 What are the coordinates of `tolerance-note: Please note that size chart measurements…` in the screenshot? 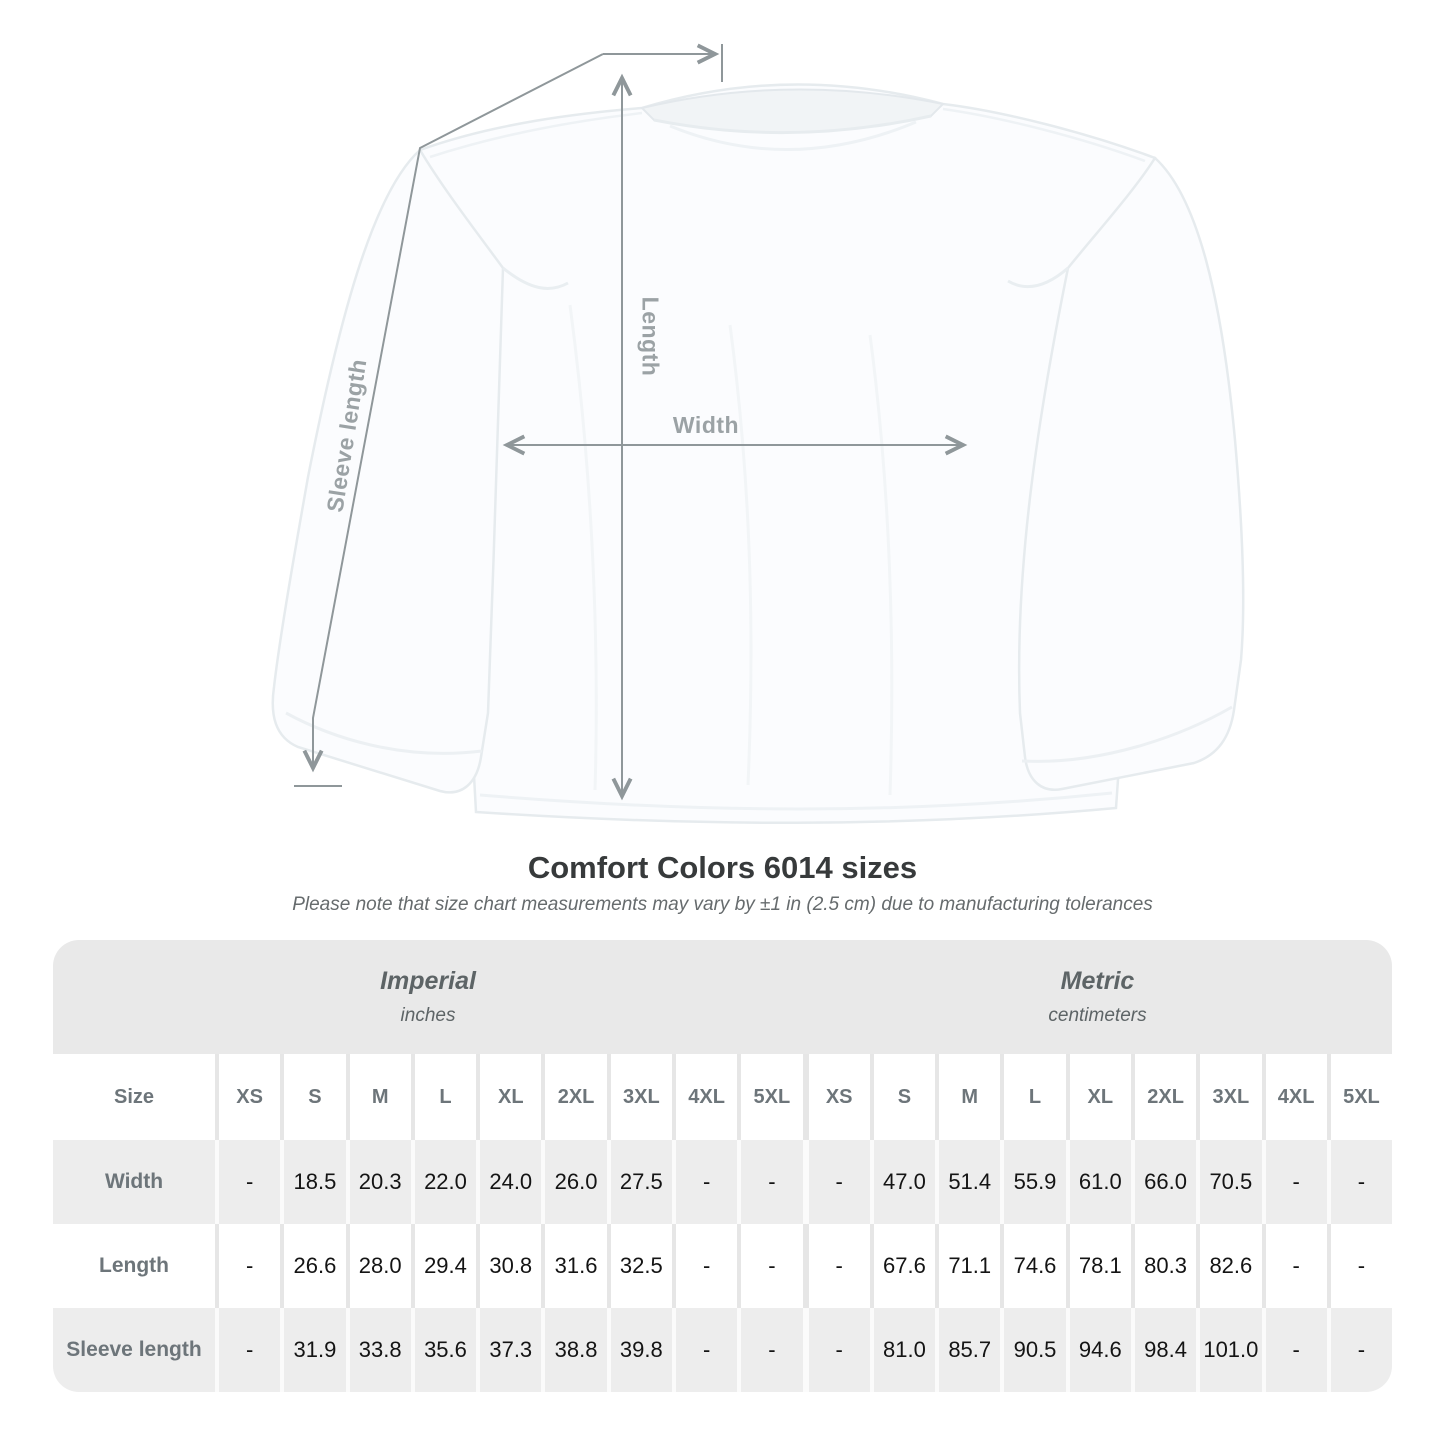 It's located at (722, 904).